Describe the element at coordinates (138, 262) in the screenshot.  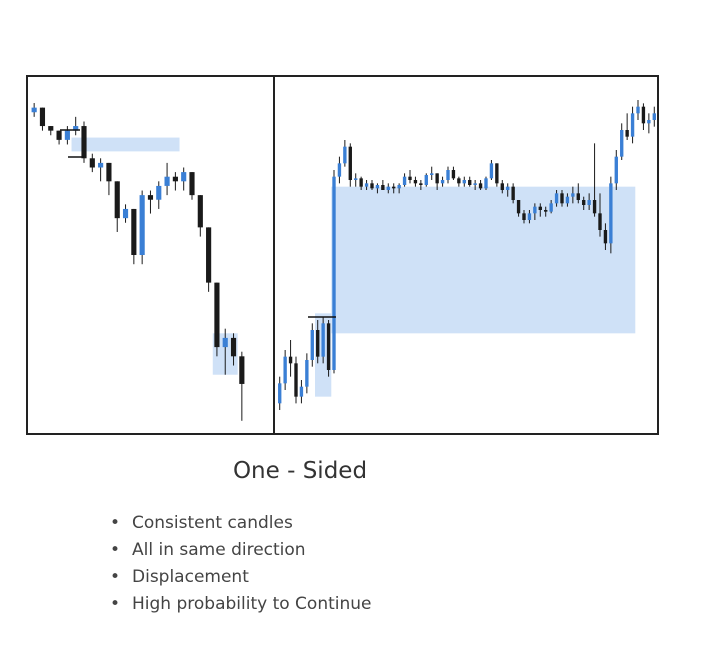
I see `left-panel-candles` at that location.